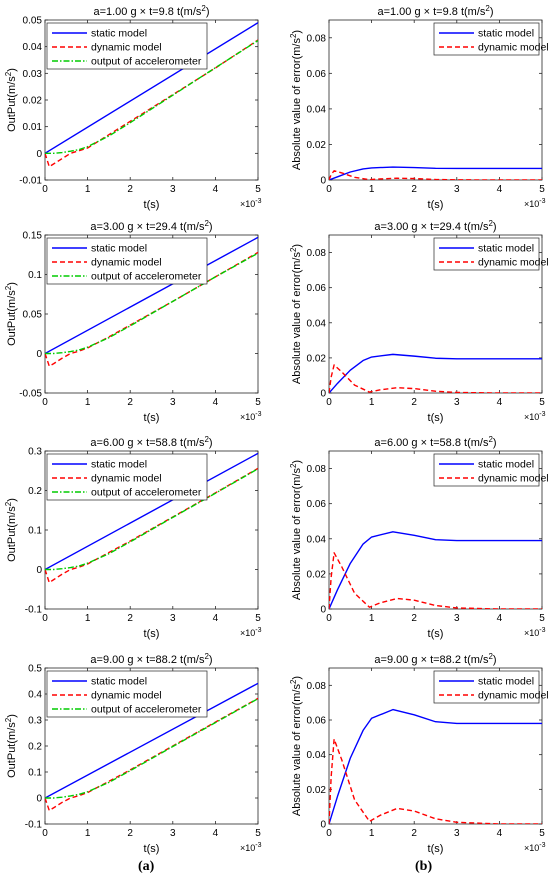 This screenshot has height=883, width=550. What do you see at coordinates (146, 866) in the screenshot?
I see `panel-label-a: (a)` at bounding box center [146, 866].